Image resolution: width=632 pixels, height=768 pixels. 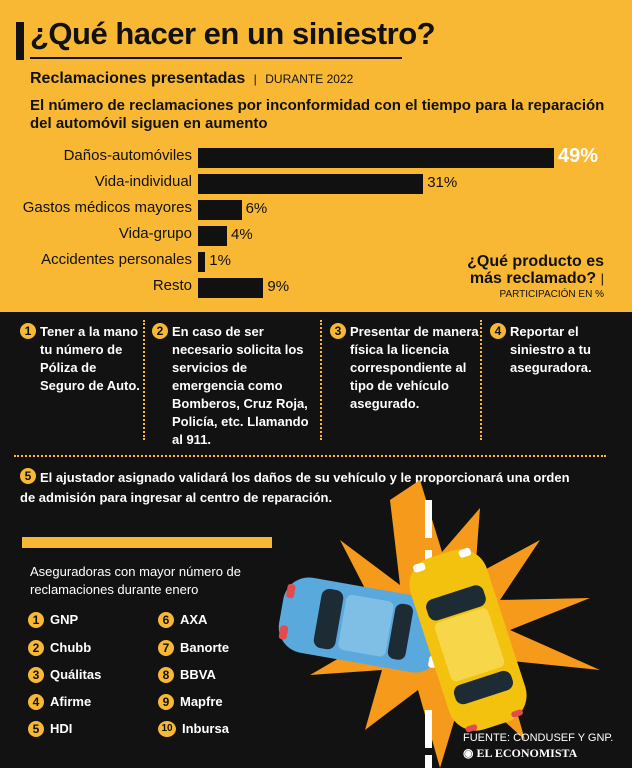 I want to click on question-note: PARTICIPACIÓN EN %, so click(x=551, y=294).